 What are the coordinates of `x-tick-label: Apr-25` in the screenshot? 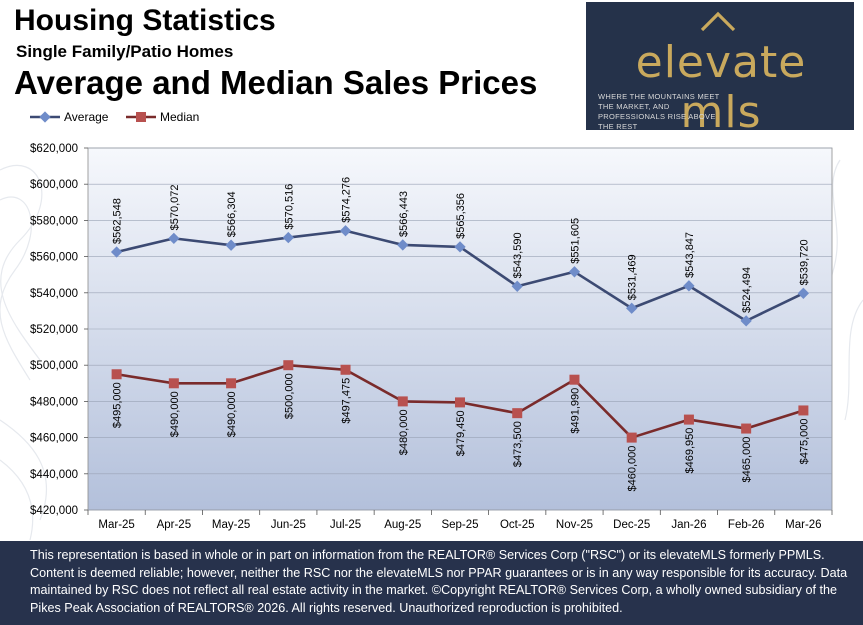 It's located at (174, 525).